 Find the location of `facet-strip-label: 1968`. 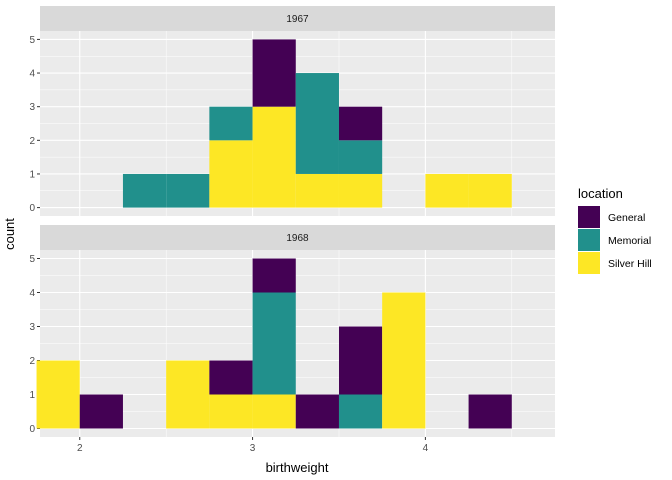

facet-strip-label: 1968 is located at coordinates (297, 238).